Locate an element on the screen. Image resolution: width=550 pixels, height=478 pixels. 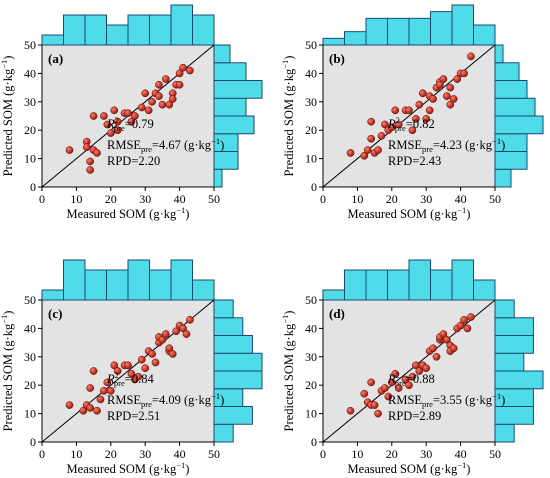
r2-exponent: 2 is located at coordinates (117, 120).